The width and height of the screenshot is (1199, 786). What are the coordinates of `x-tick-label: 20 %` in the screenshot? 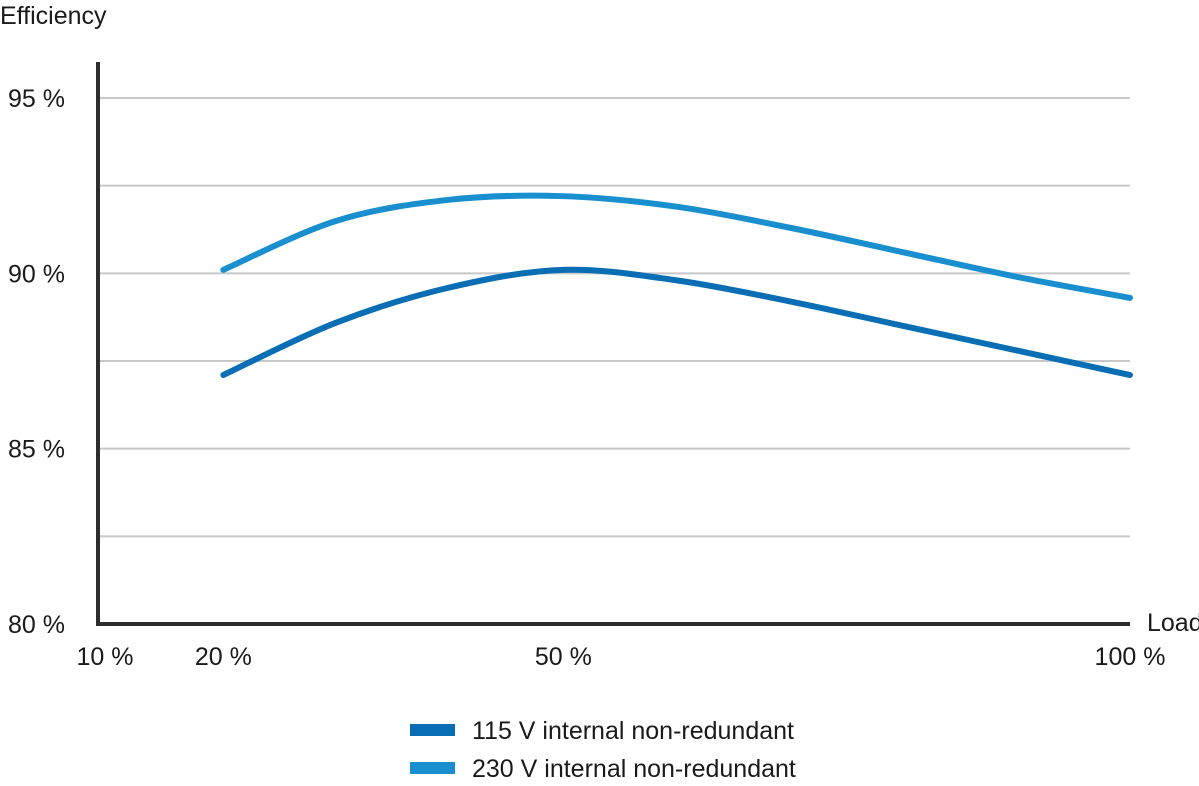 It's located at (223, 657).